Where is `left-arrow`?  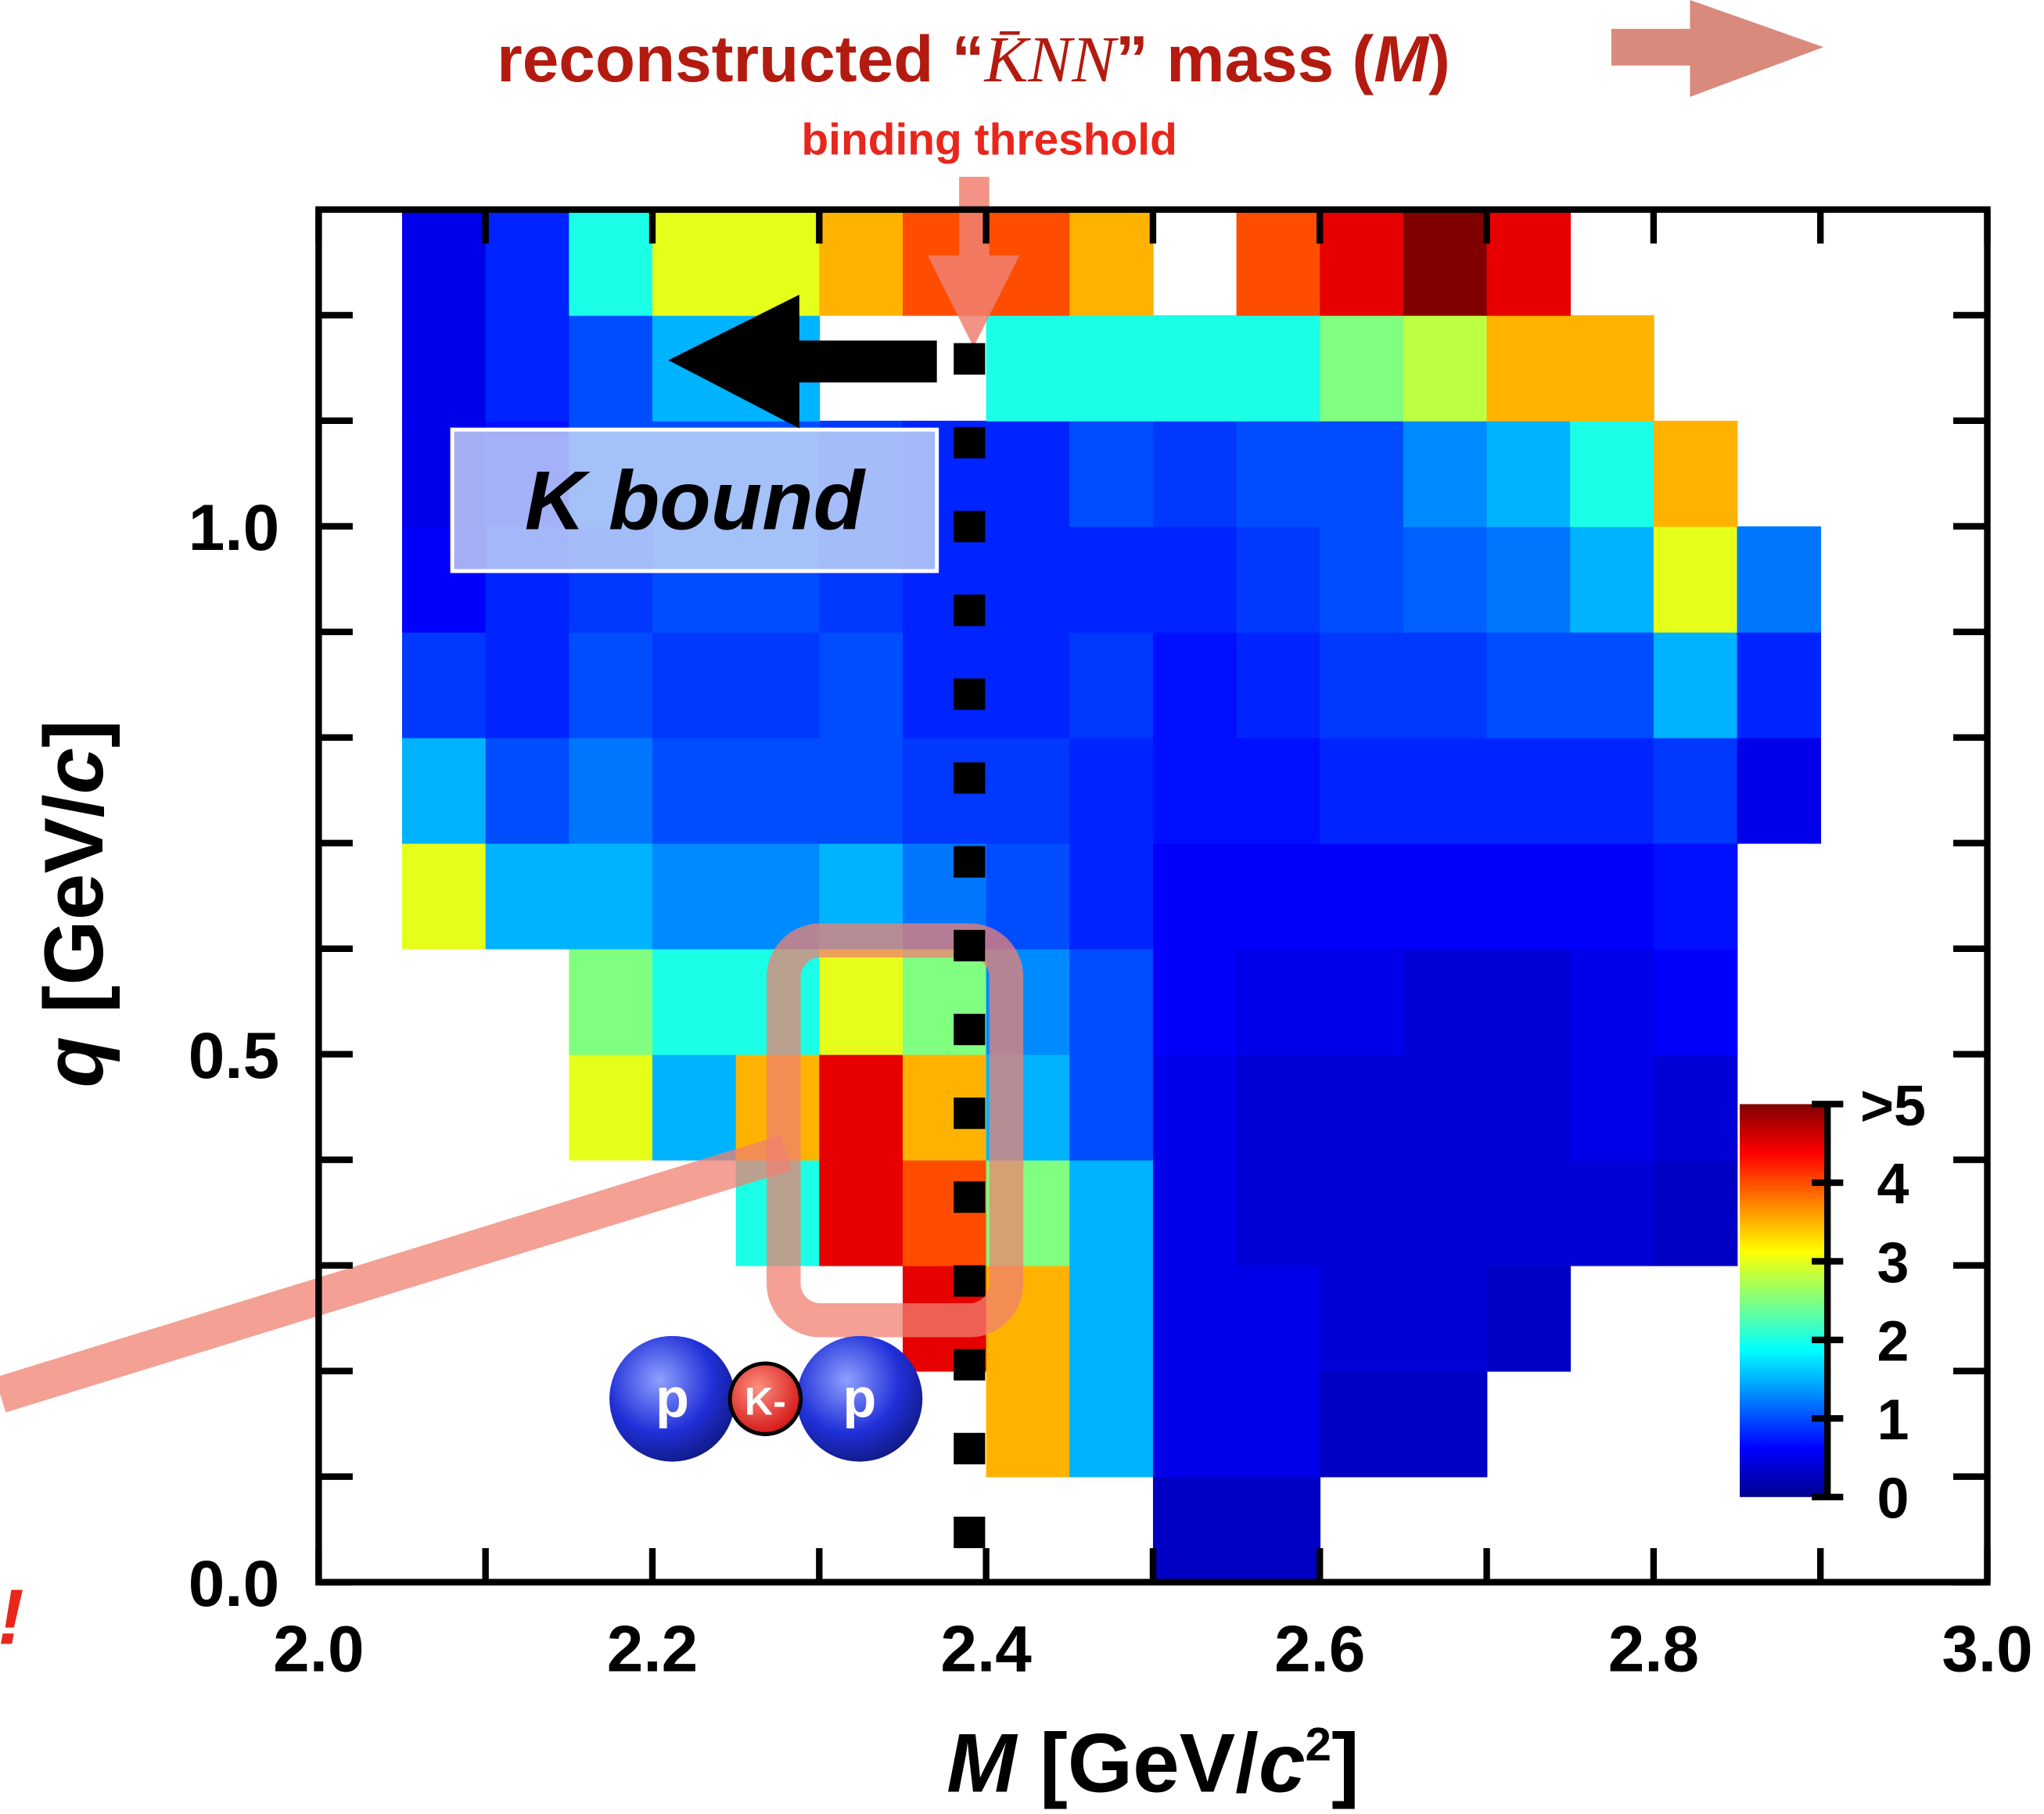
left-arrow is located at coordinates (803, 362).